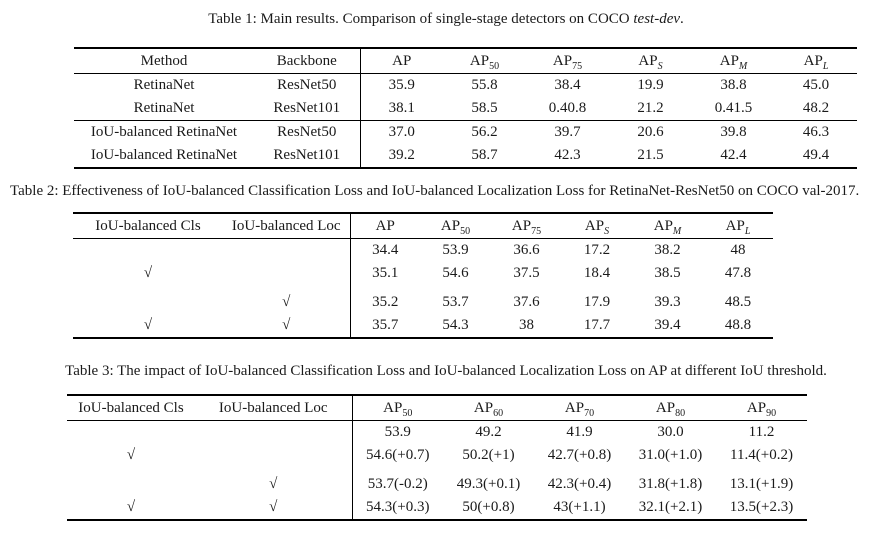  I want to click on table-cell: 39.3, so click(667, 302).